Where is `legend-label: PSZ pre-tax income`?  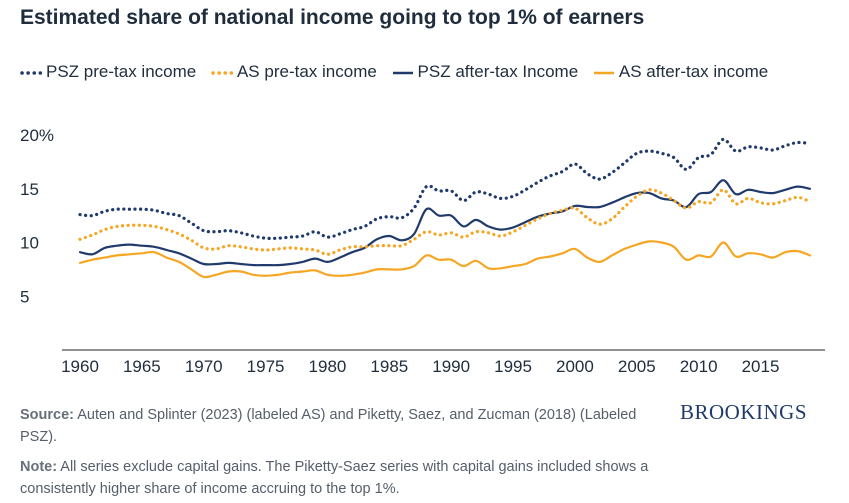 legend-label: PSZ pre-tax income is located at coordinates (121, 71).